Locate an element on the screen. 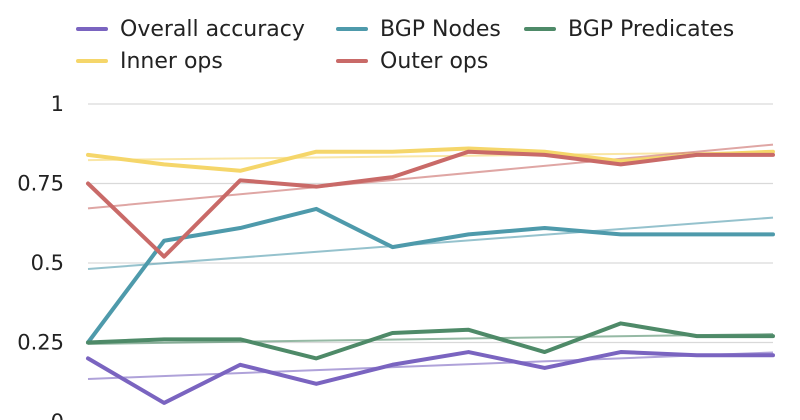 This screenshot has height=420, width=800. legend-swatch-overall-accuracy is located at coordinates (92, 29).